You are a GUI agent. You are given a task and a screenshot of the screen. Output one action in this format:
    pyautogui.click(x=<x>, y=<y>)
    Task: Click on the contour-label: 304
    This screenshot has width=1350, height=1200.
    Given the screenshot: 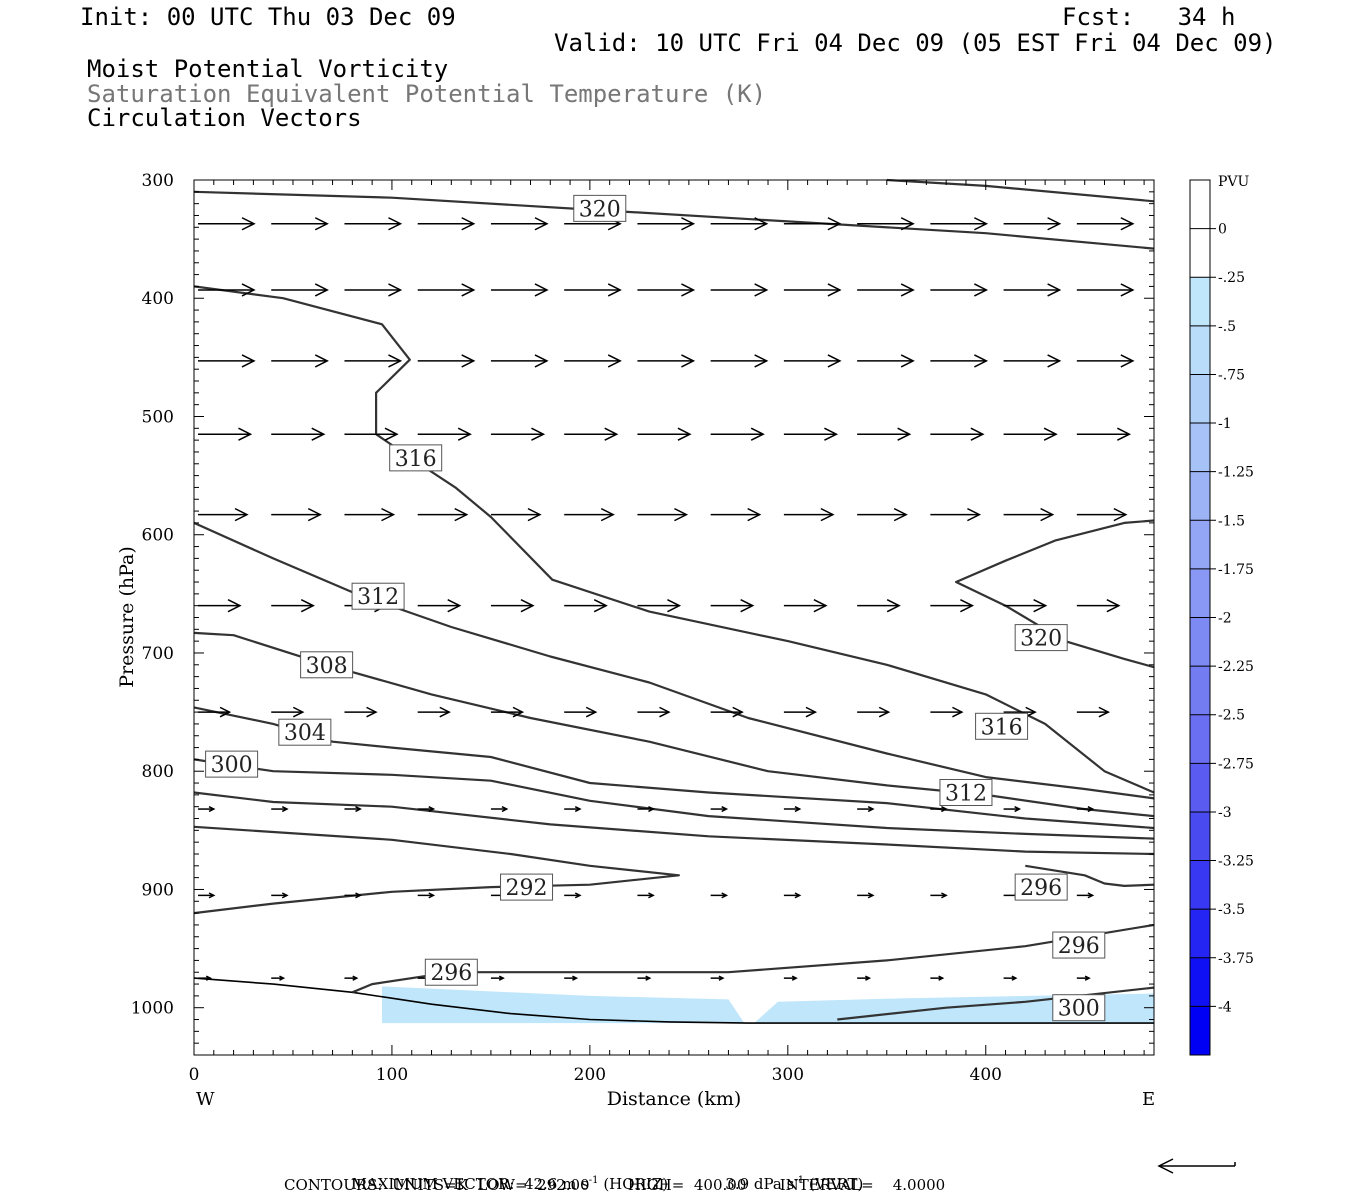 What is the action you would take?
    pyautogui.click(x=305, y=733)
    